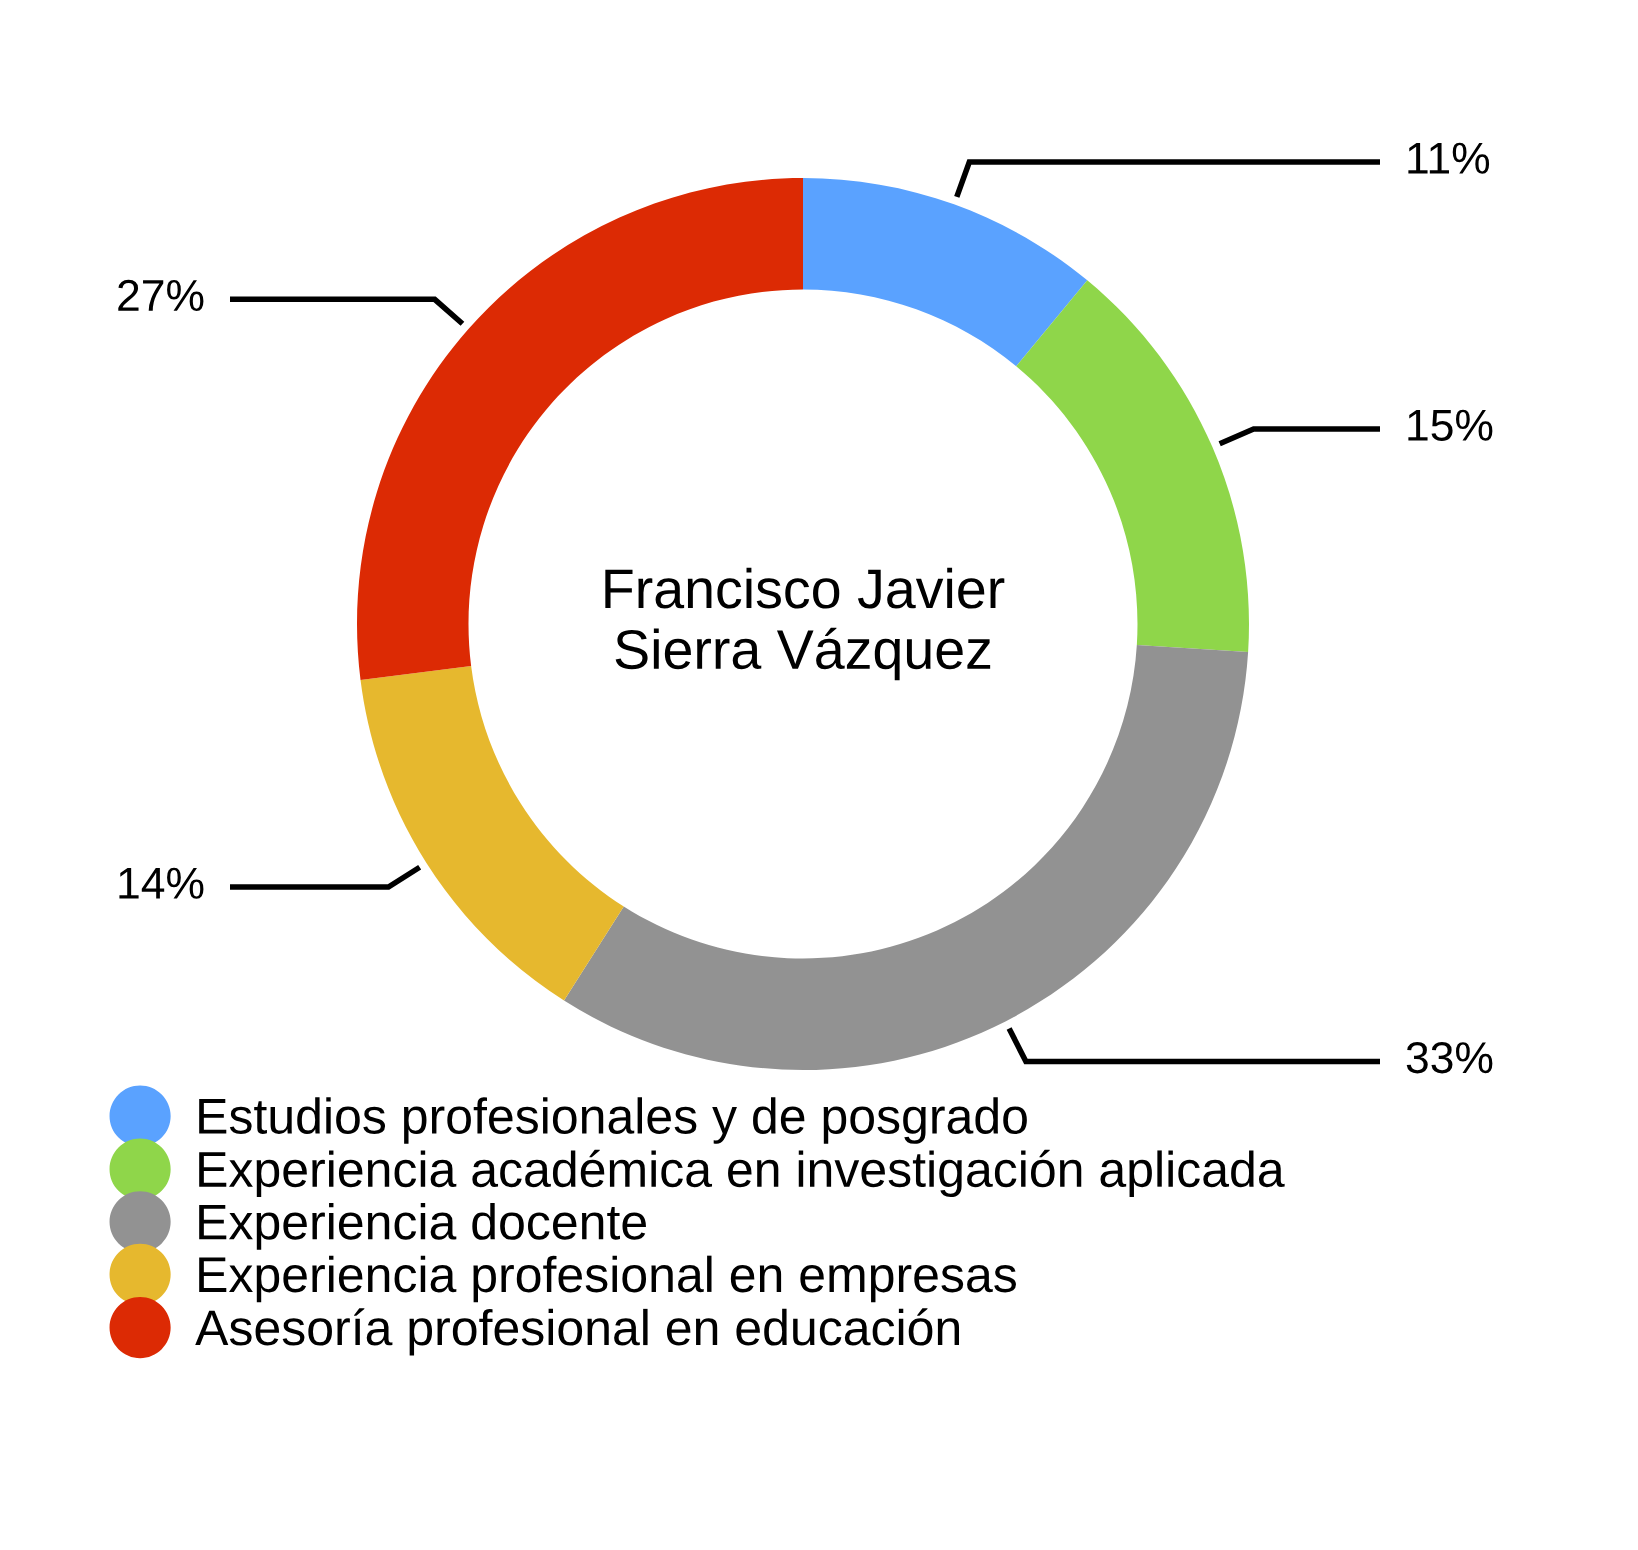 Image resolution: width=1638 pixels, height=1550 pixels. Describe the element at coordinates (1449, 1057) in the screenshot. I see `data-label: 33%` at that location.